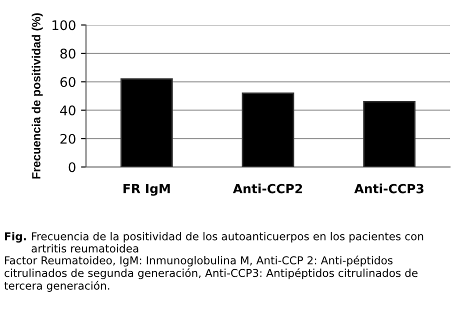 This screenshot has height=320, width=453. Describe the element at coordinates (15, 237) in the screenshot. I see `text: Fig.` at that location.